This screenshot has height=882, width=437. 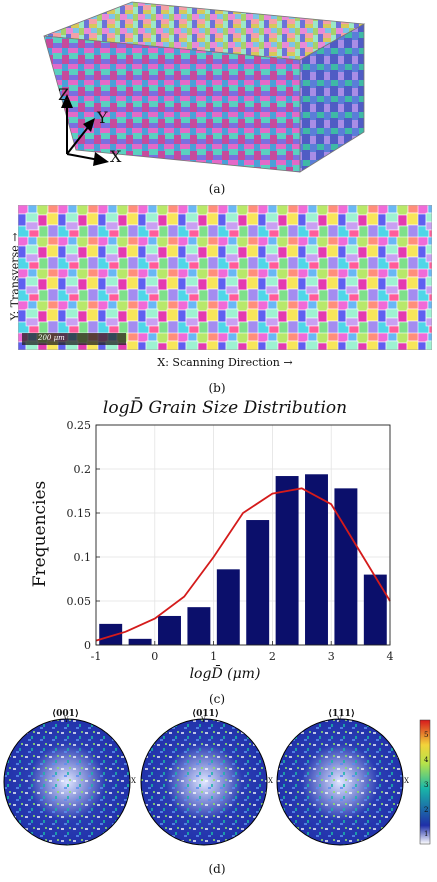 I want to click on grain-block-3d, so click(x=204, y=87).